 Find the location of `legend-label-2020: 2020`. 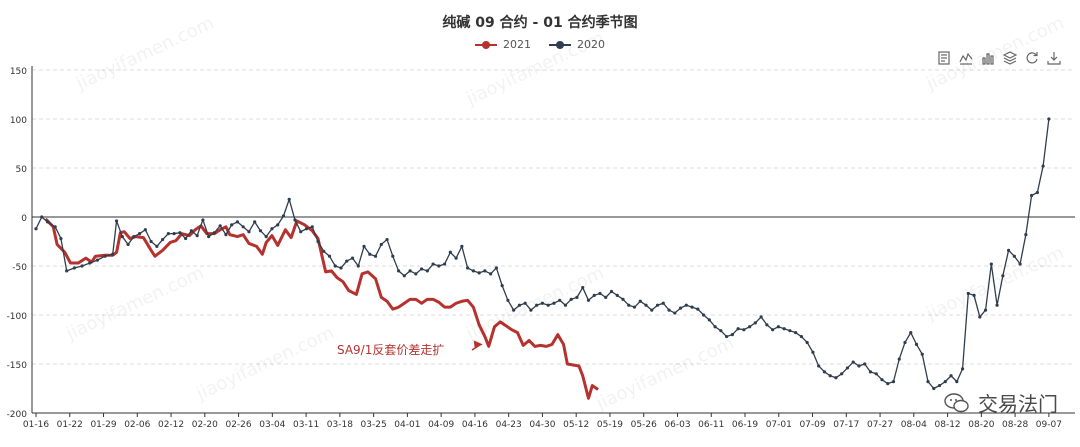

legend-label-2020: 2020 is located at coordinates (591, 44).